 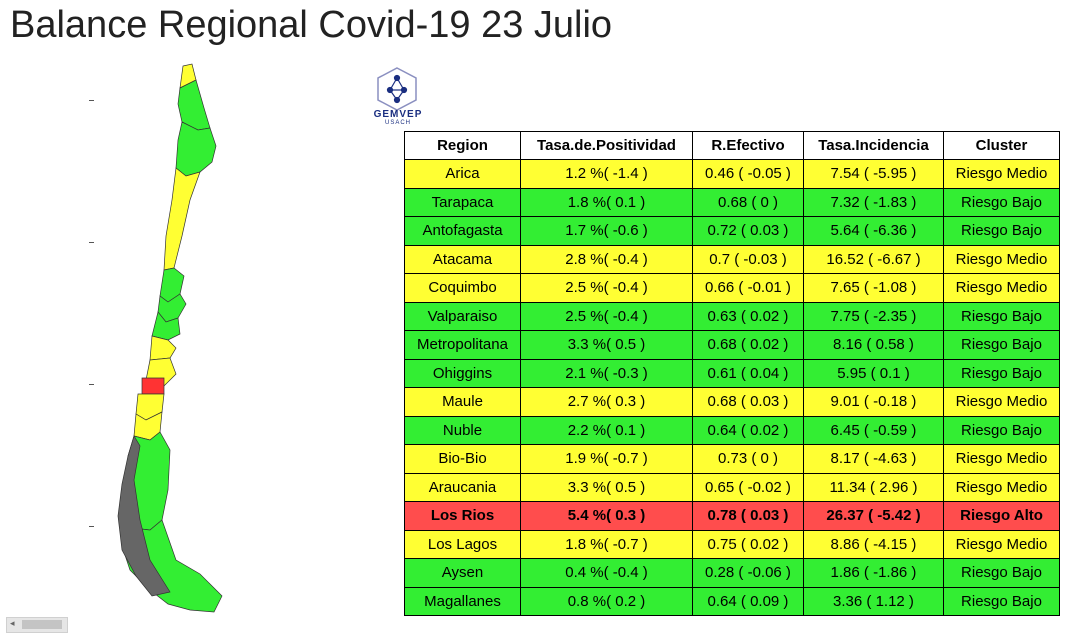 I want to click on cell-incidencia: 5.64 ( -6.36 ), so click(x=873, y=231).